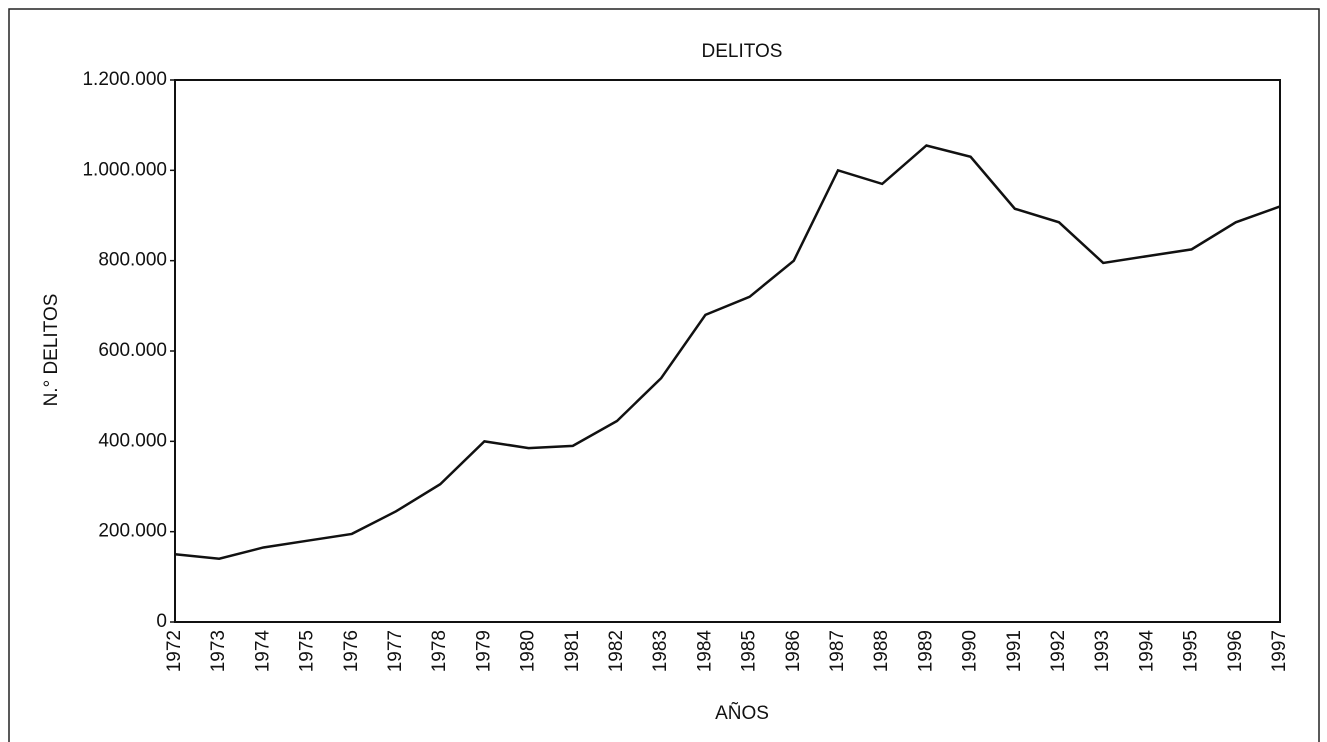 This screenshot has height=742, width=1327. Describe the element at coordinates (970, 651) in the screenshot. I see `x-tick-label: 1990` at that location.